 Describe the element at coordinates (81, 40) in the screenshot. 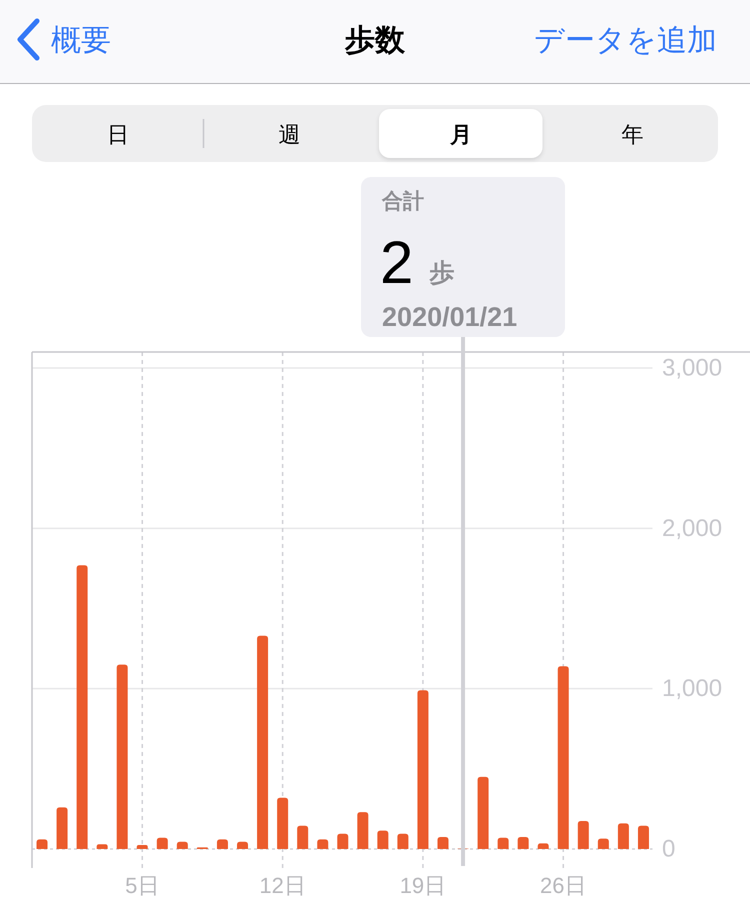

I see `back-label: 概要` at that location.